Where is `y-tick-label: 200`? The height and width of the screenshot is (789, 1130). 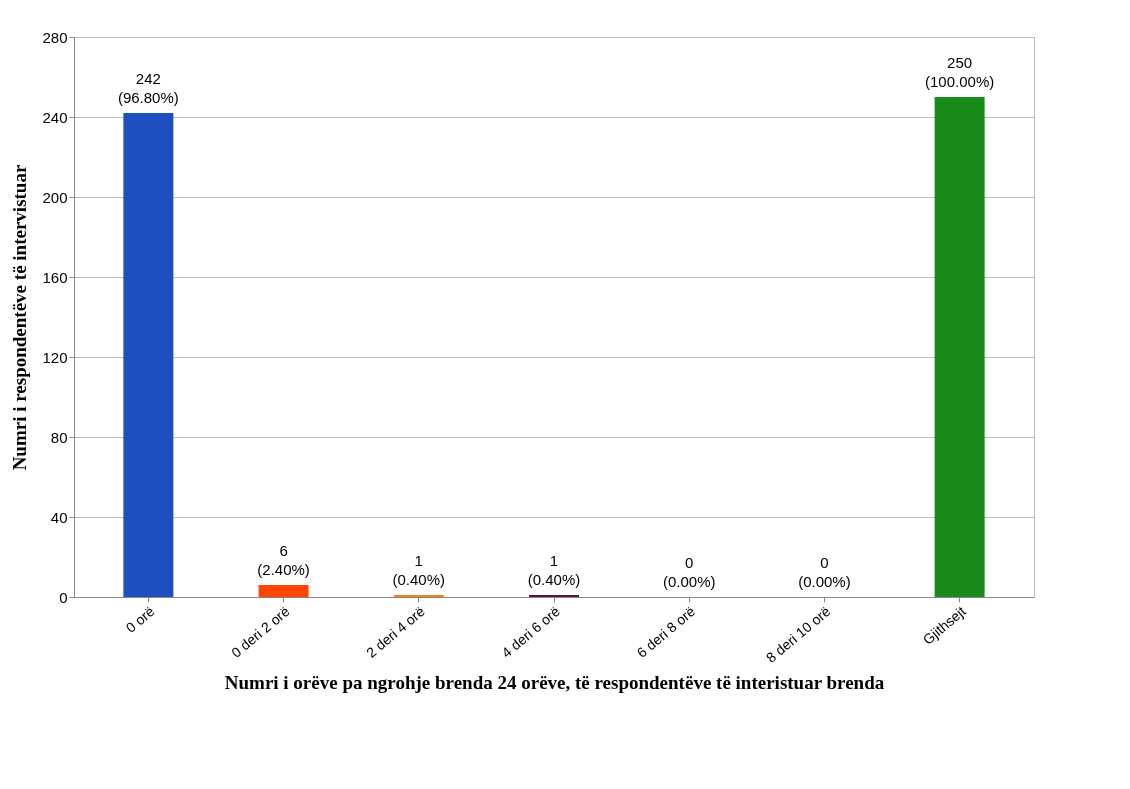
y-tick-label: 200 is located at coordinates (55, 197).